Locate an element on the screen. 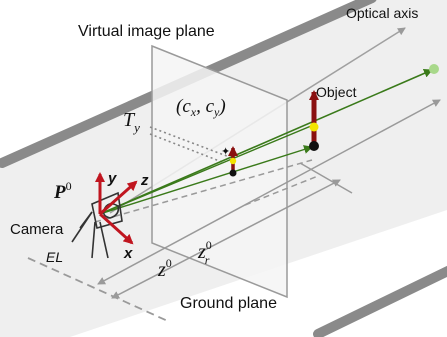 The height and width of the screenshot is (337, 447). z0-label: z0 is located at coordinates (164, 268).